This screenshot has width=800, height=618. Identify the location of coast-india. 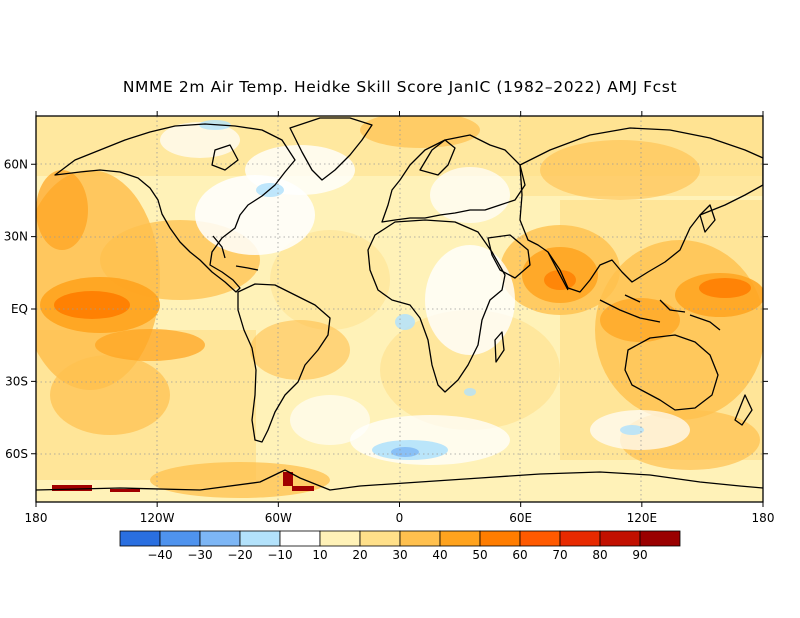
(558, 271).